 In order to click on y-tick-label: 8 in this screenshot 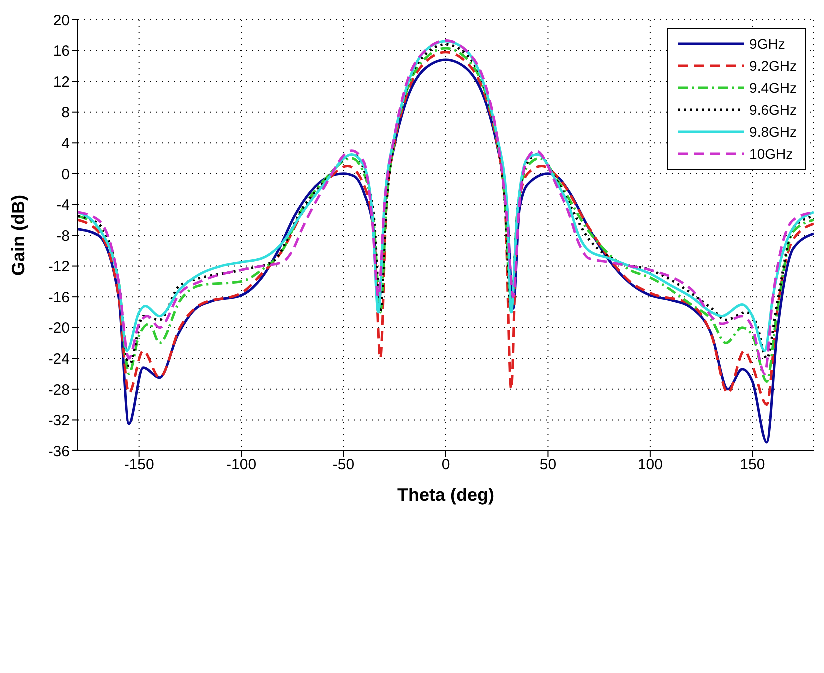, I will do `click(66, 113)`.